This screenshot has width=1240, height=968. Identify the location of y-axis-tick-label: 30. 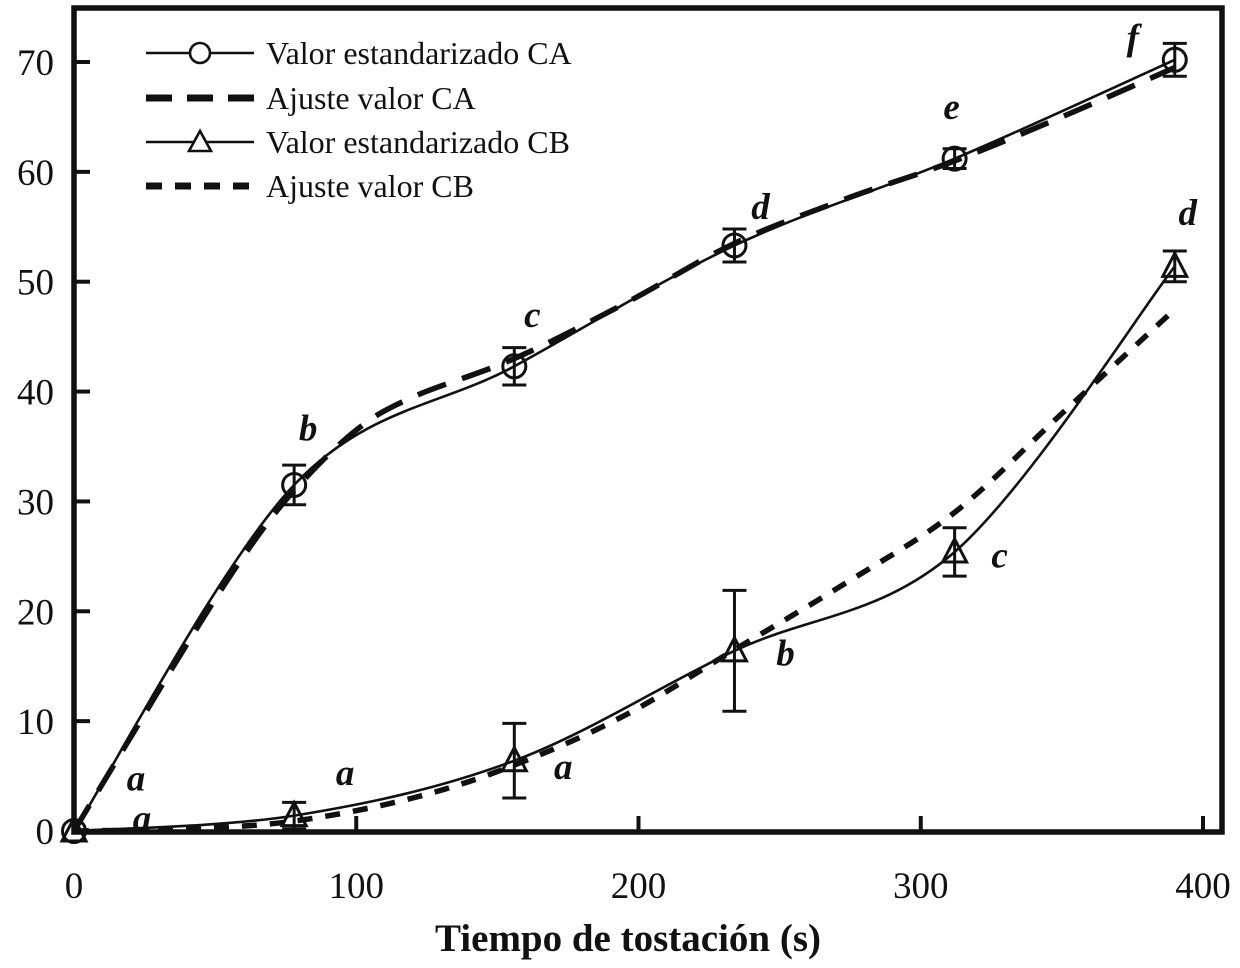
(35, 502).